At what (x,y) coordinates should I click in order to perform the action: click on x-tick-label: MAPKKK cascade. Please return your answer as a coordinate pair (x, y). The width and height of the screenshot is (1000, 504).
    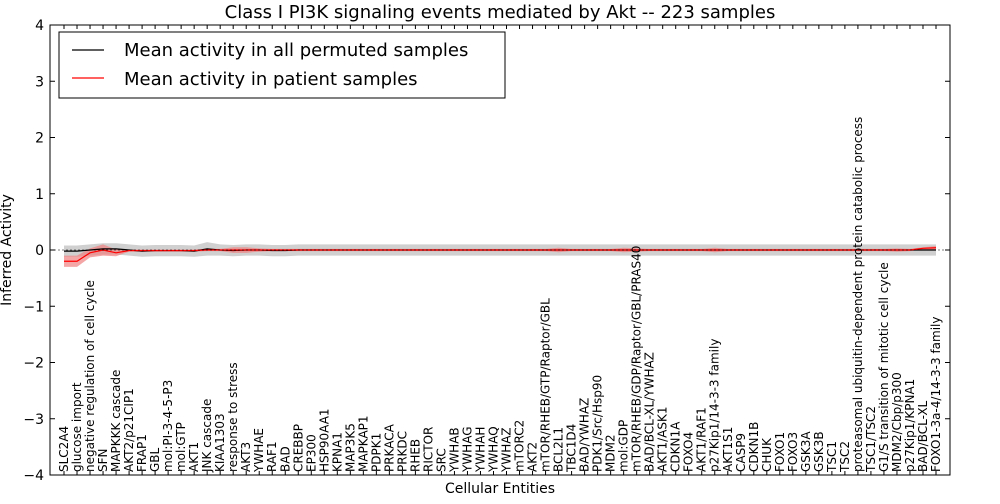
    Looking at the image, I should click on (116, 421).